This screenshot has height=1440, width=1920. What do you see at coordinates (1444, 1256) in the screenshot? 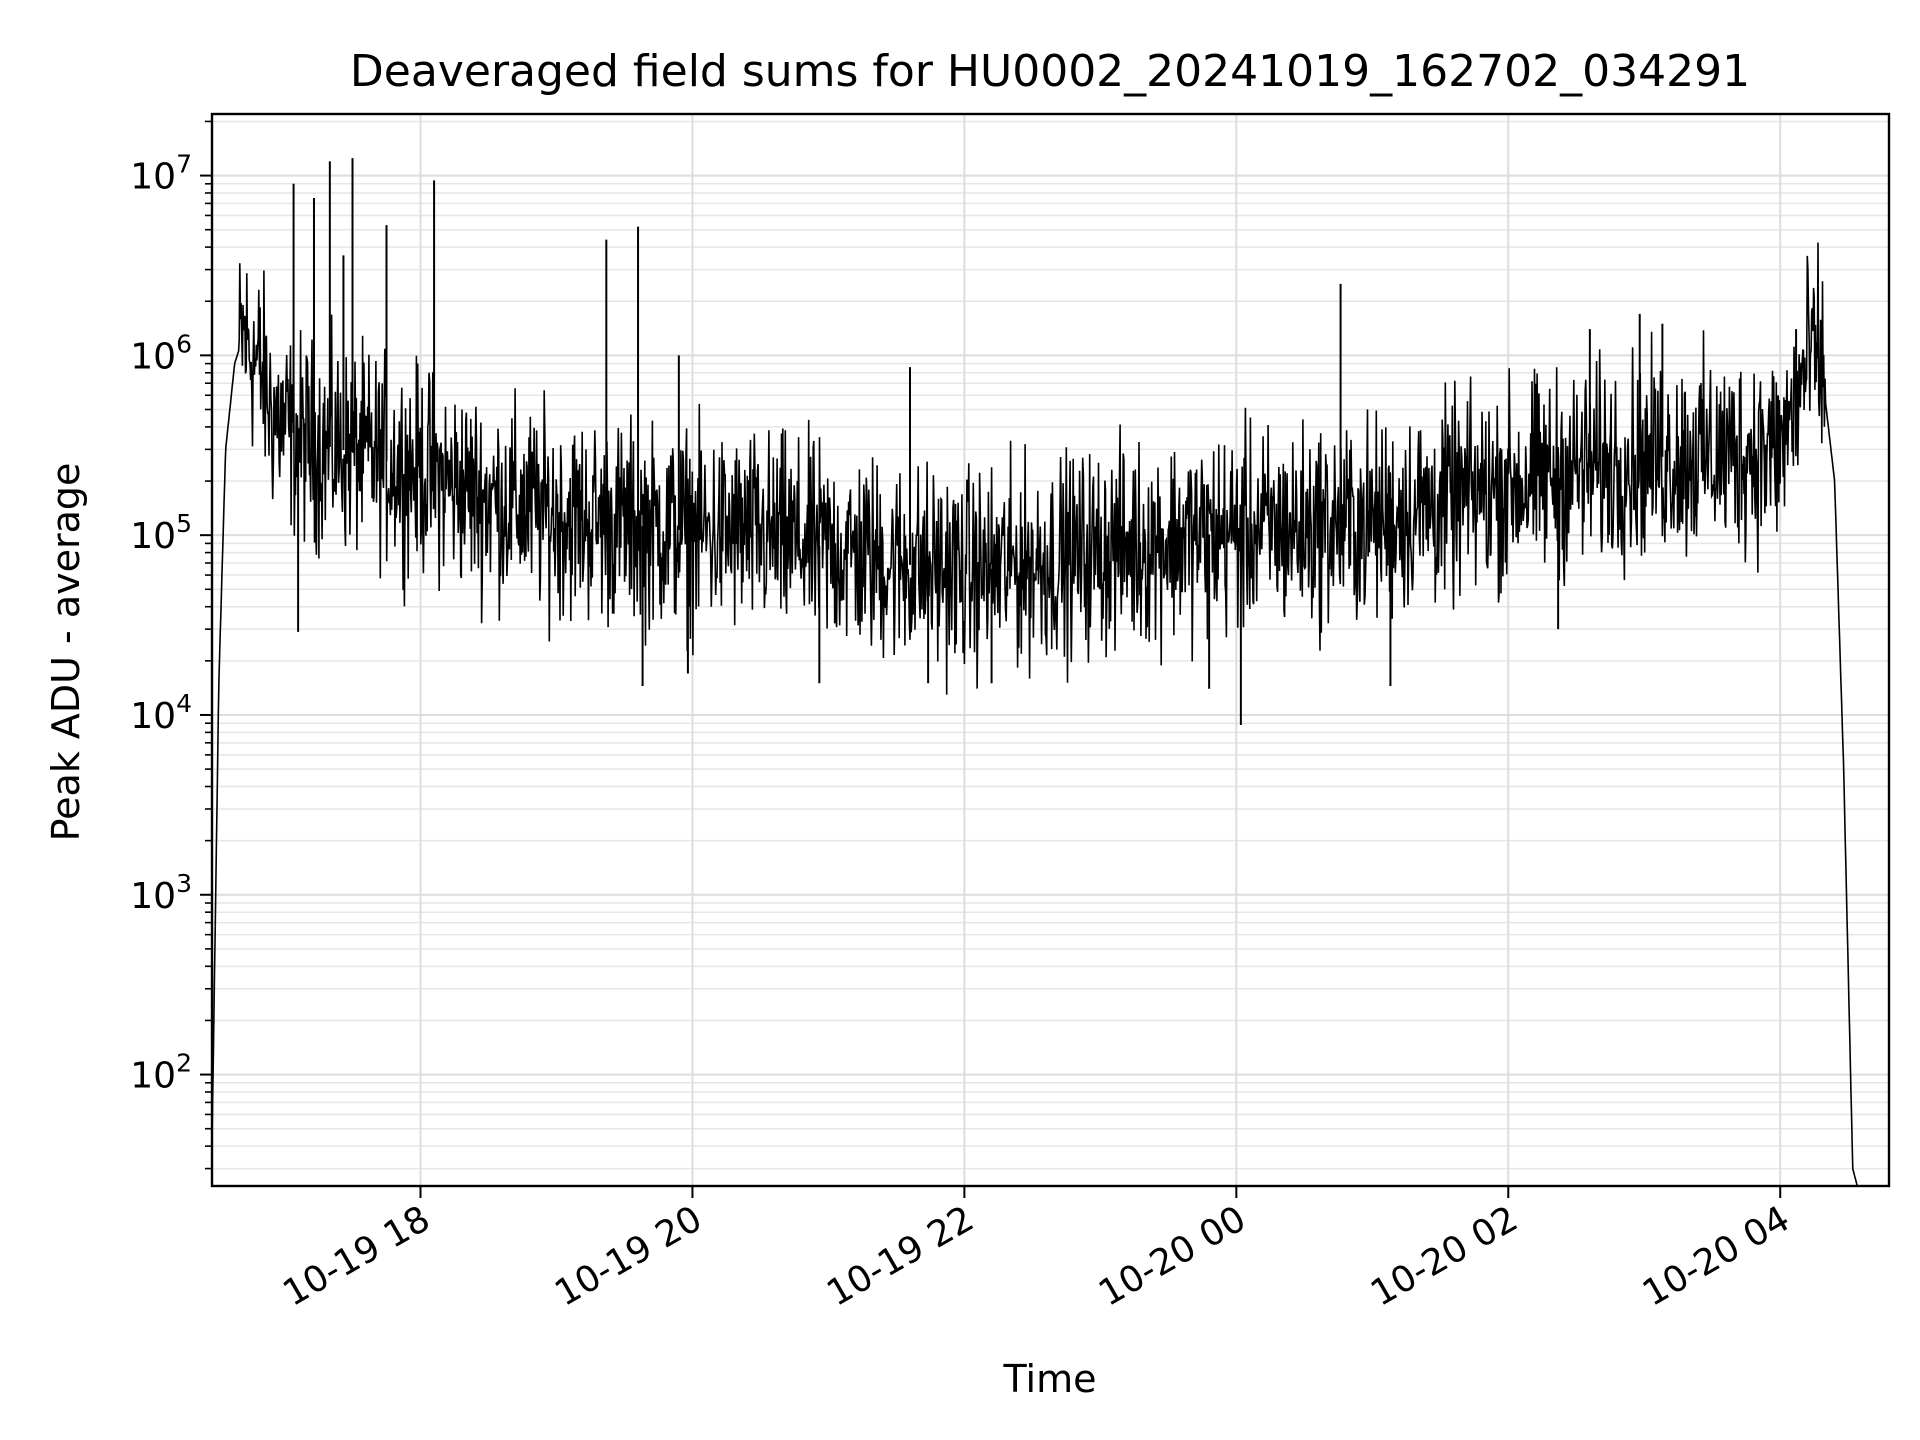
I see `x-tick-label: 10-20 02` at bounding box center [1444, 1256].